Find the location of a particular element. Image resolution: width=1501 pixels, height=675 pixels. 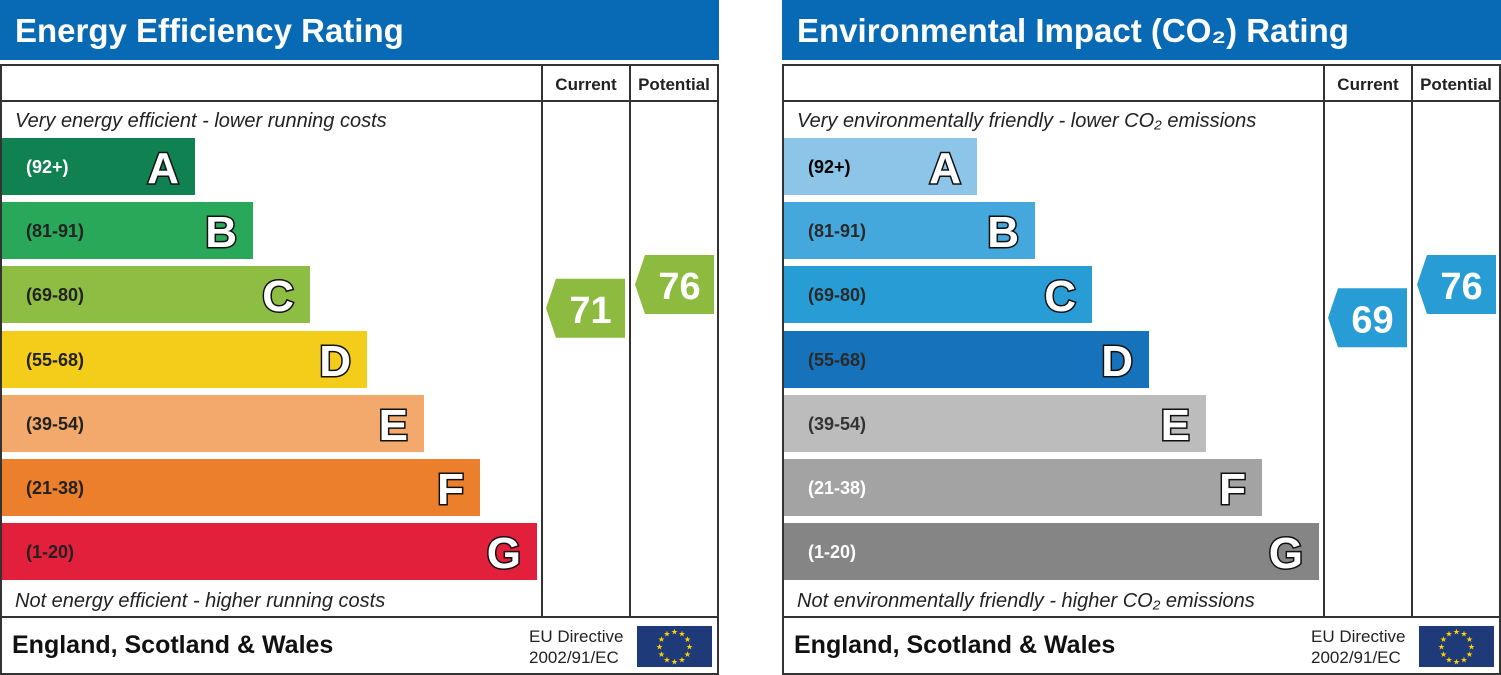

band-range: (21-38) is located at coordinates (837, 488).